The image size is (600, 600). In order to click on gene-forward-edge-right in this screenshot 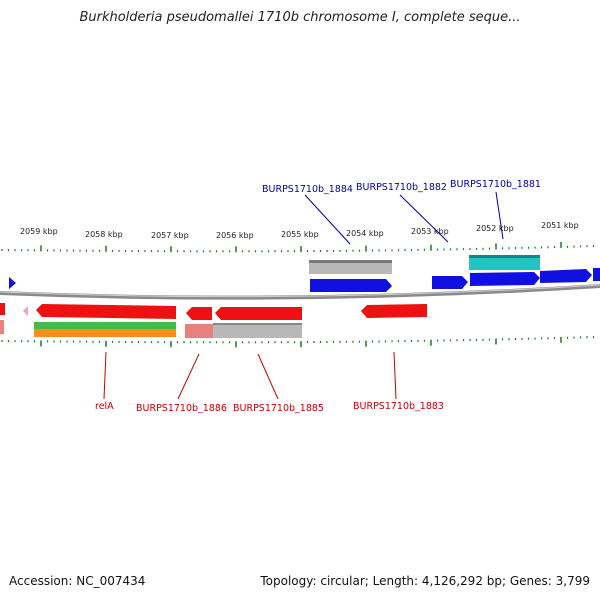, I will do `click(596, 274)`.